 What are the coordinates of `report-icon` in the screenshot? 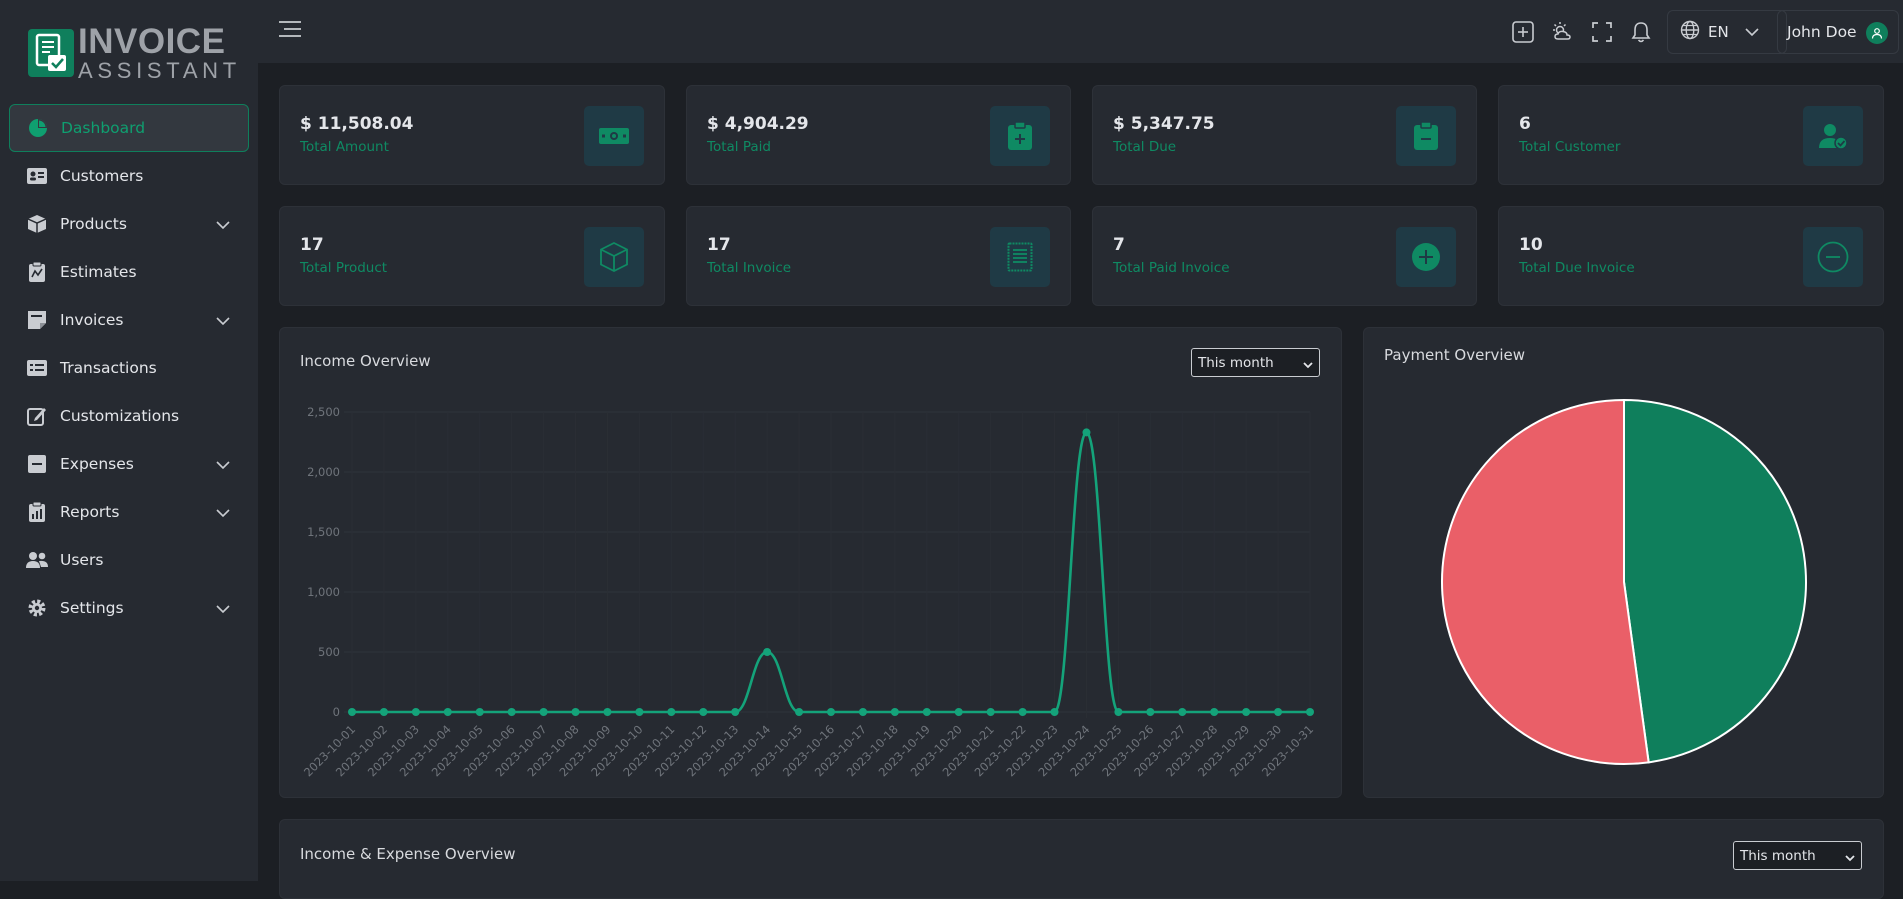 It's located at (37, 512).